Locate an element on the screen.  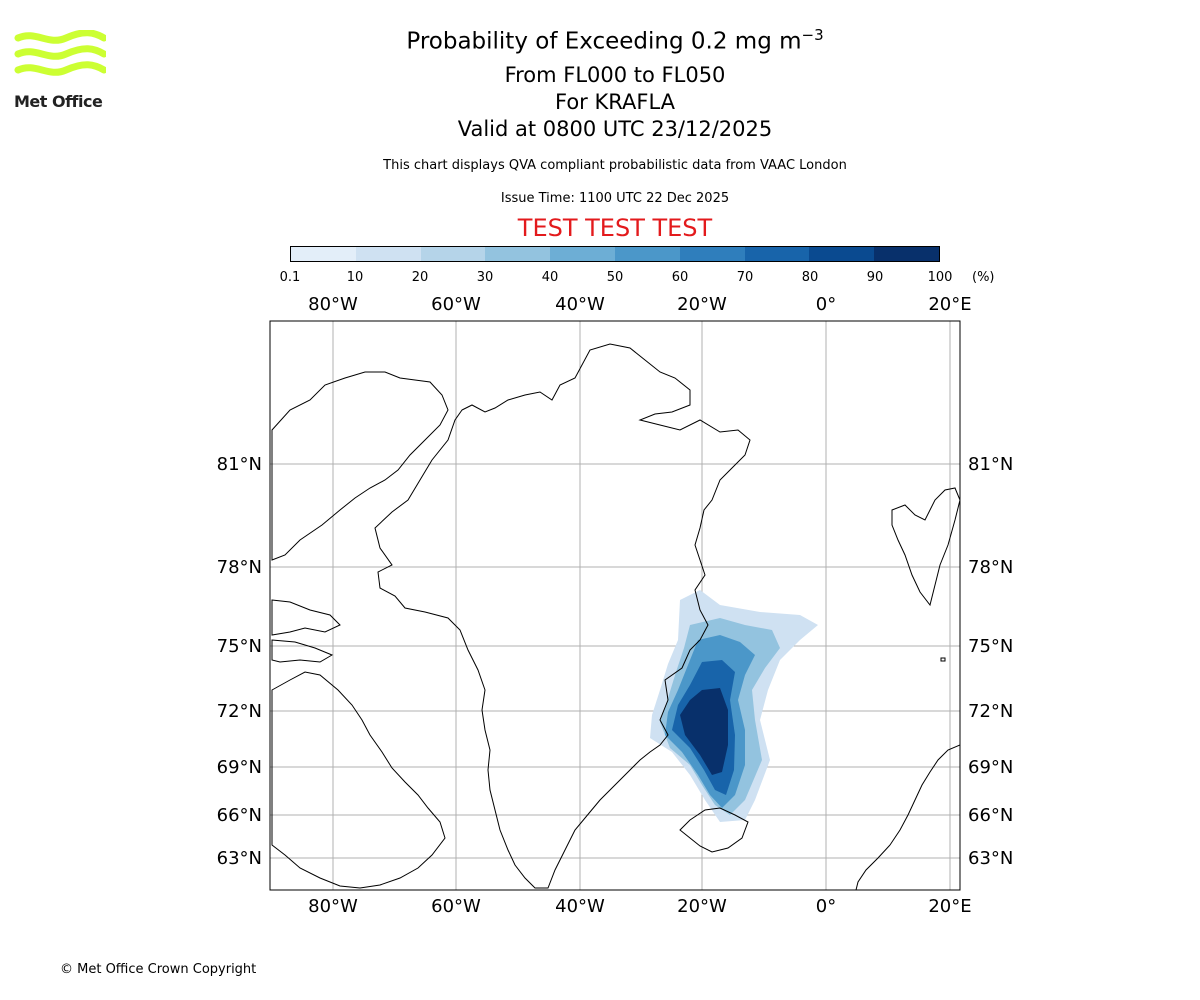
valid-time: Valid at 0800 UTC 23/12/2025 is located at coordinates (615, 129).